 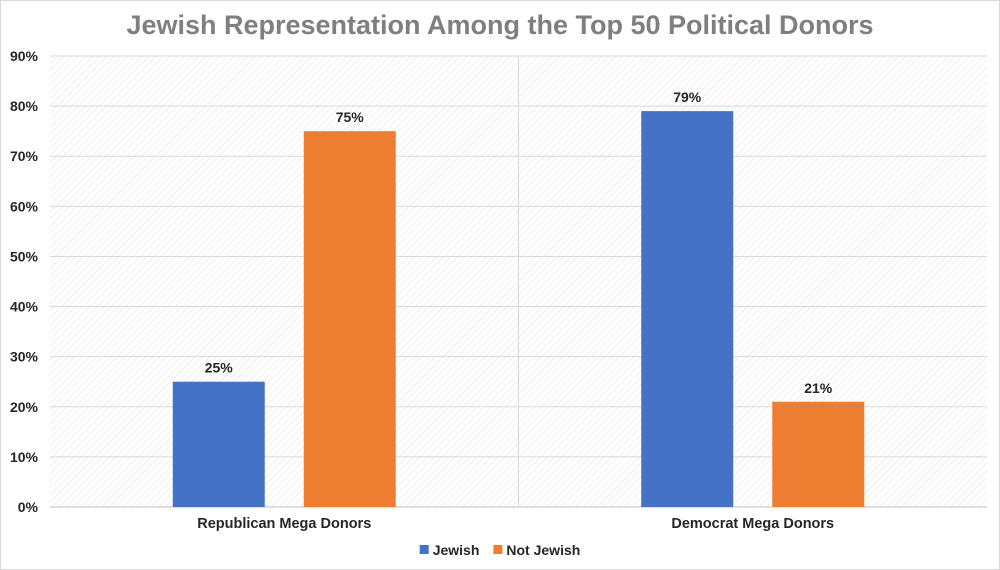 What do you see at coordinates (24, 106) in the screenshot?
I see `y-tick-label: 80%` at bounding box center [24, 106].